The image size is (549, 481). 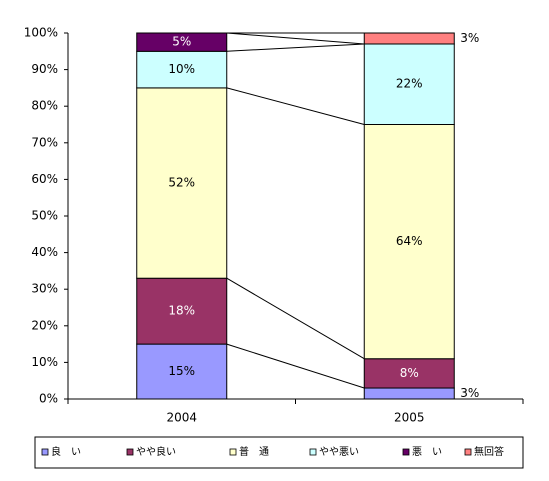 I want to click on data-label: 22%, so click(x=409, y=84).